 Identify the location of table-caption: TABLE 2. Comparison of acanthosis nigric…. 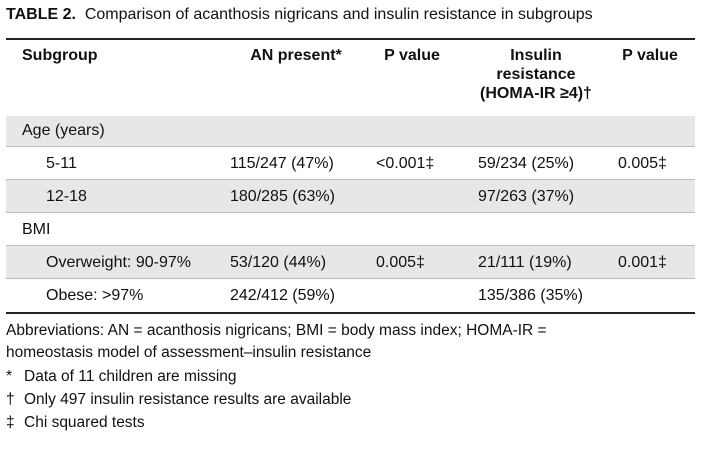
(299, 15).